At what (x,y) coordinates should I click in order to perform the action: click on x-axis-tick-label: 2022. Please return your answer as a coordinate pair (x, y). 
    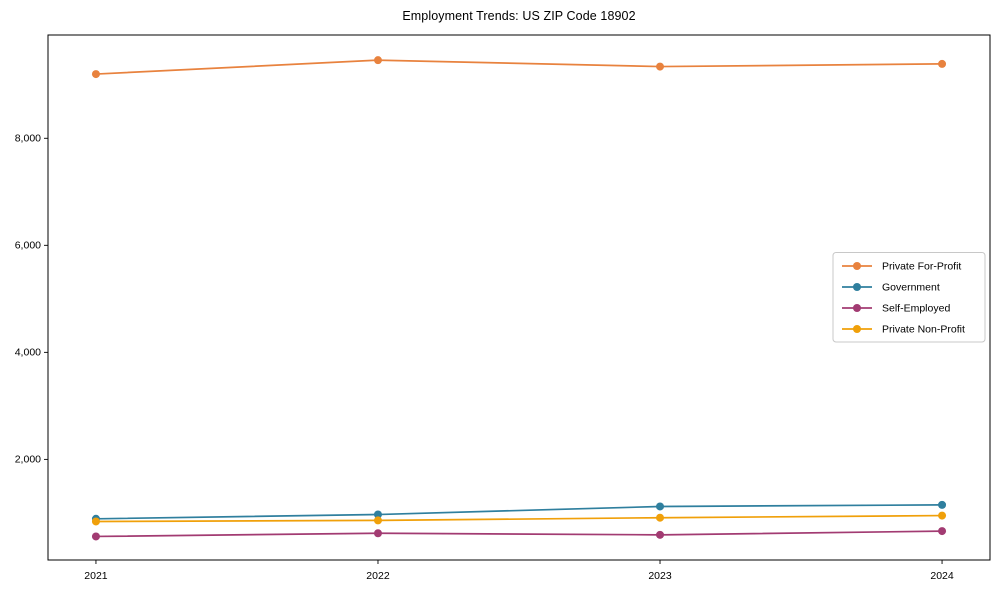
    Looking at the image, I should click on (378, 576).